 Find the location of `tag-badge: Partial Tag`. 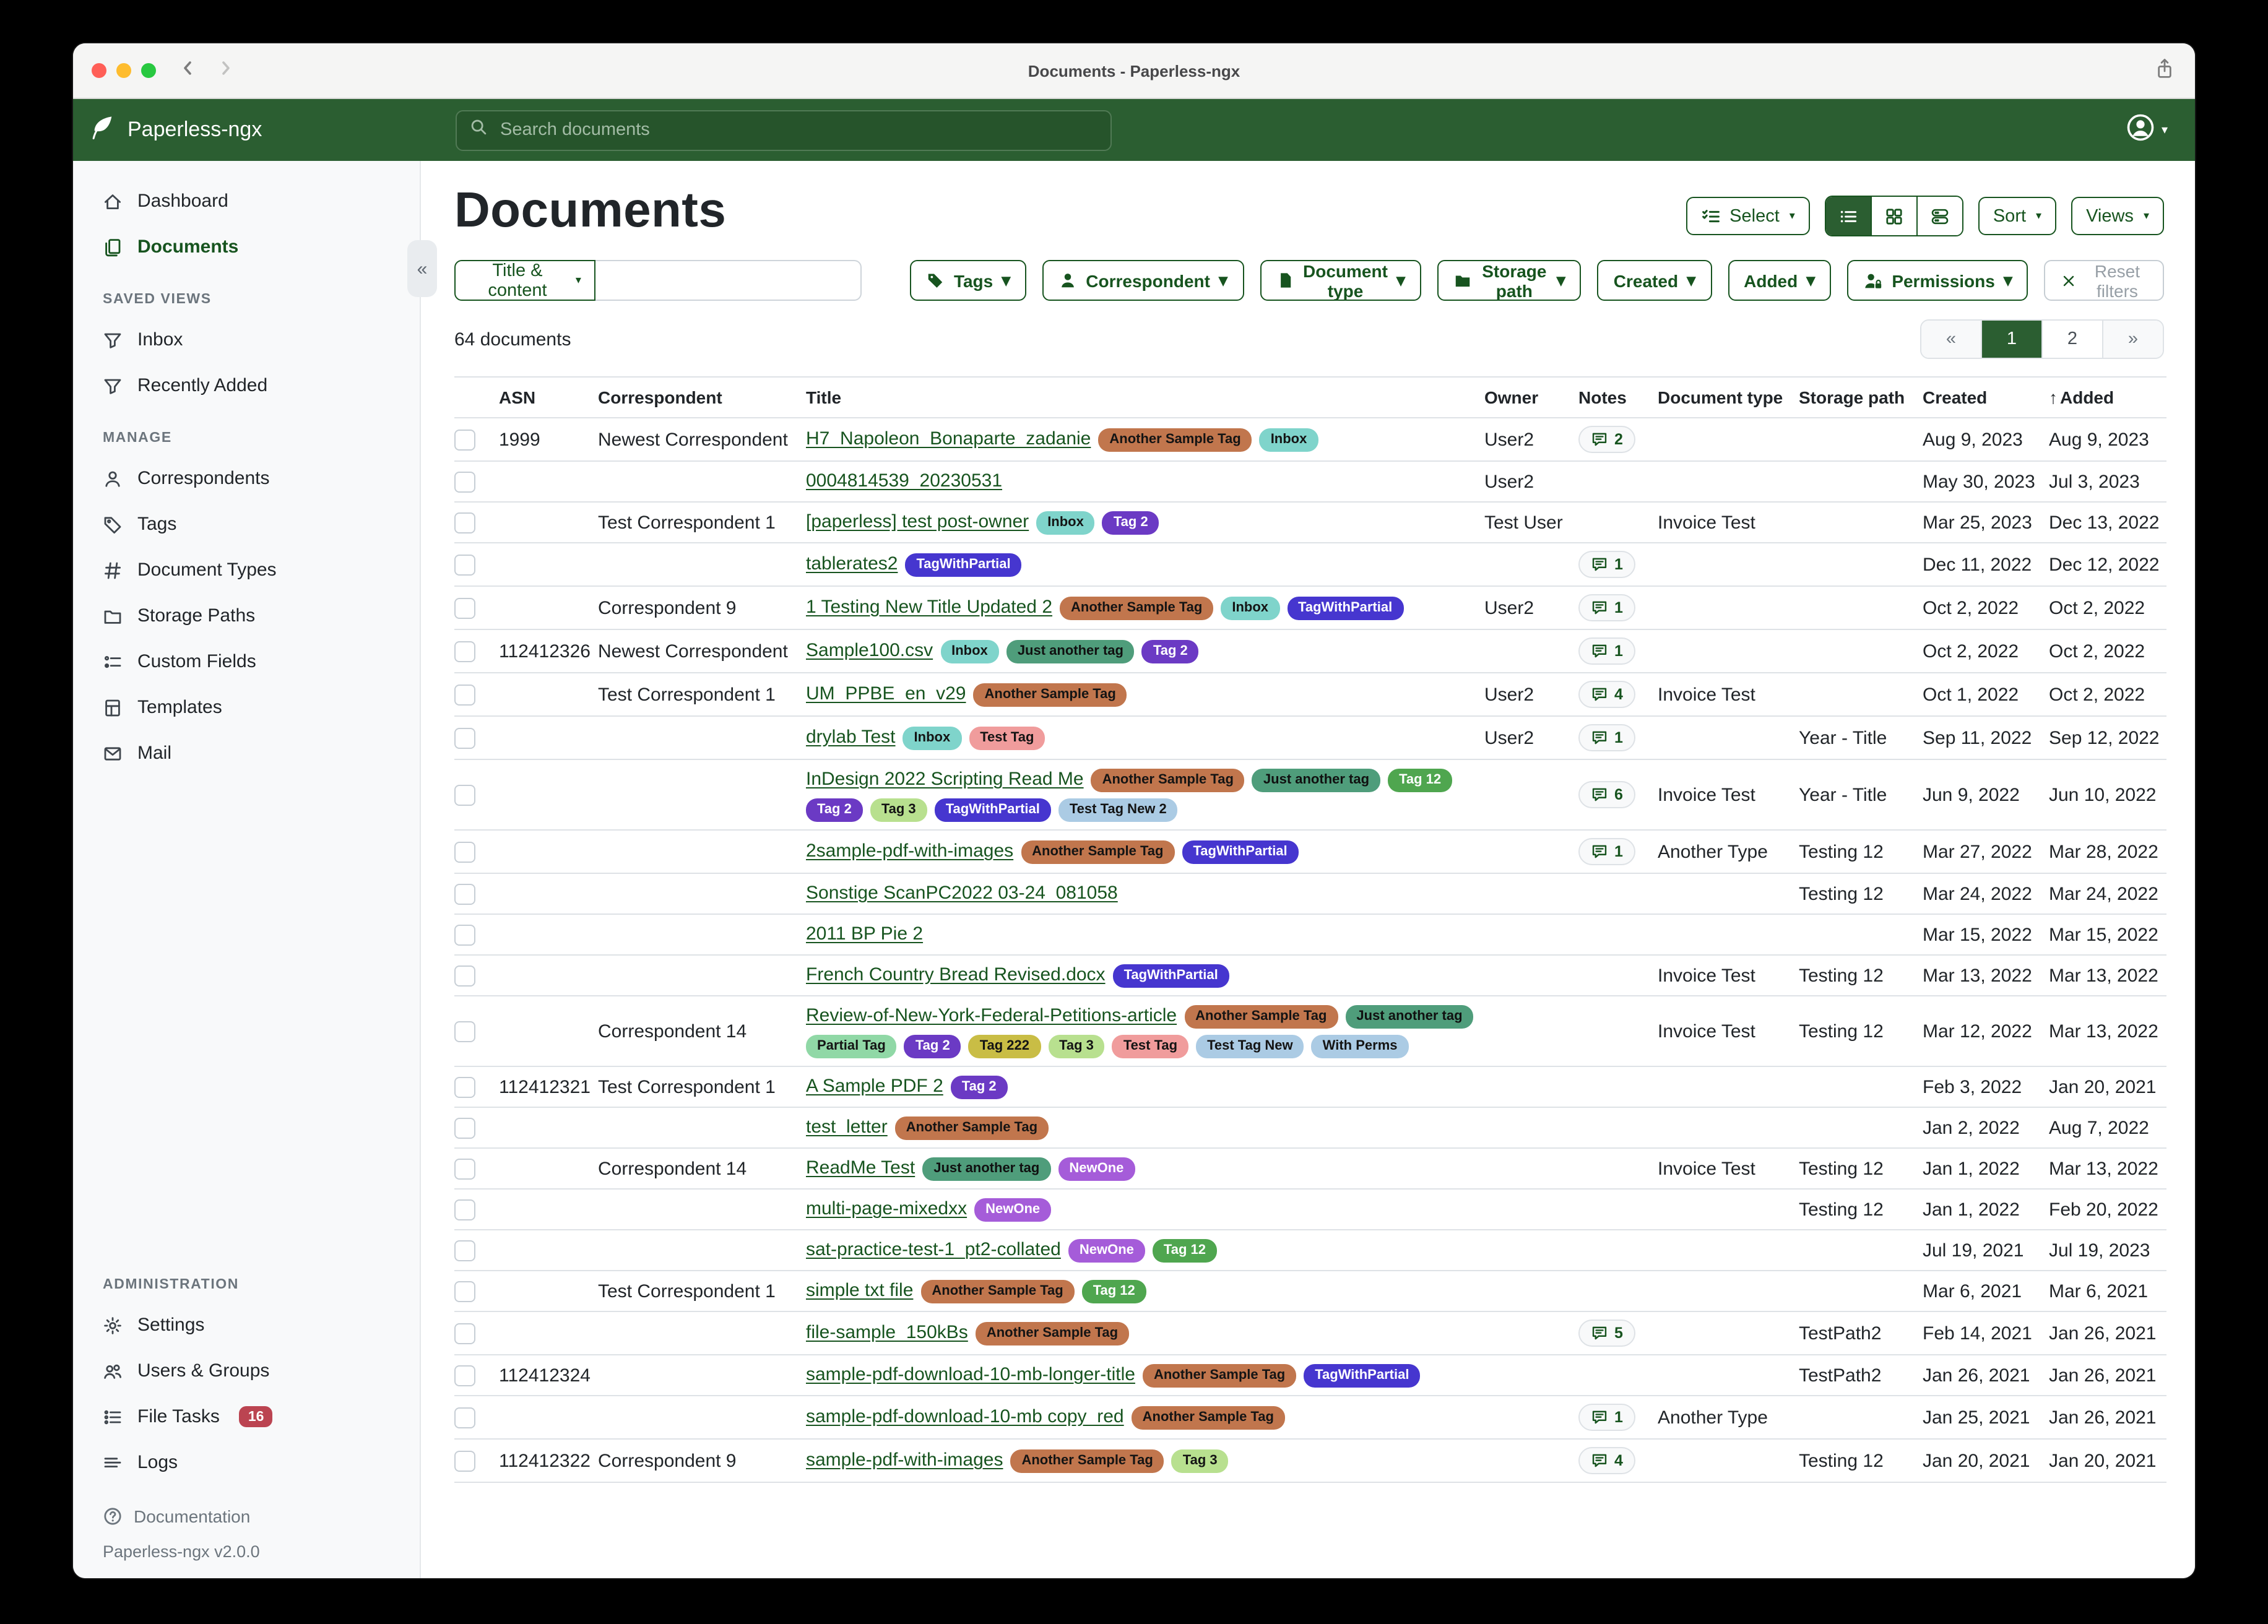

tag-badge: Partial Tag is located at coordinates (851, 1046).